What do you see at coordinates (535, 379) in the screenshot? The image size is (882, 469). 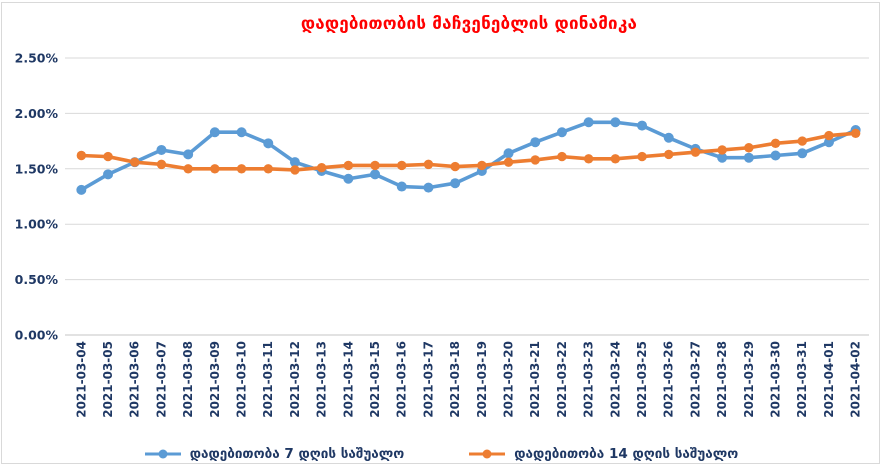 I see `x-axis-label: 2021-03-21` at bounding box center [535, 379].